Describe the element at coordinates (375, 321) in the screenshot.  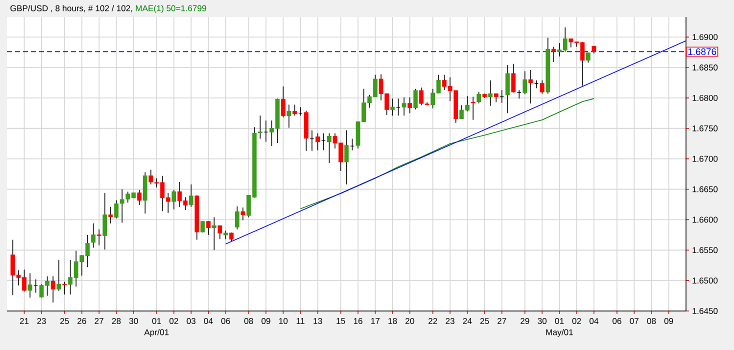
I see `x-tick-label: 17` at that location.